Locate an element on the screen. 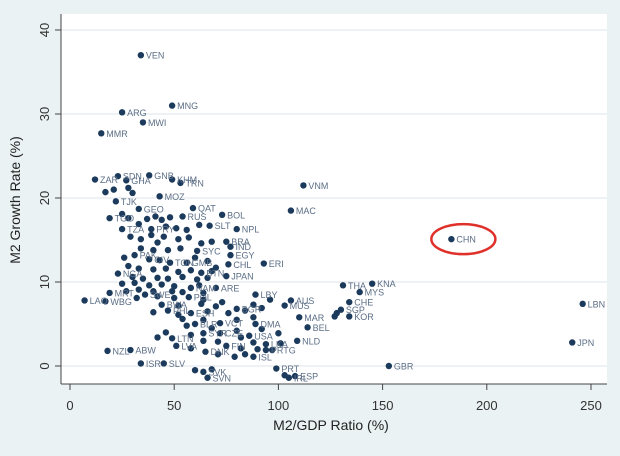  point-label-bwa: BWA is located at coordinates (177, 305).